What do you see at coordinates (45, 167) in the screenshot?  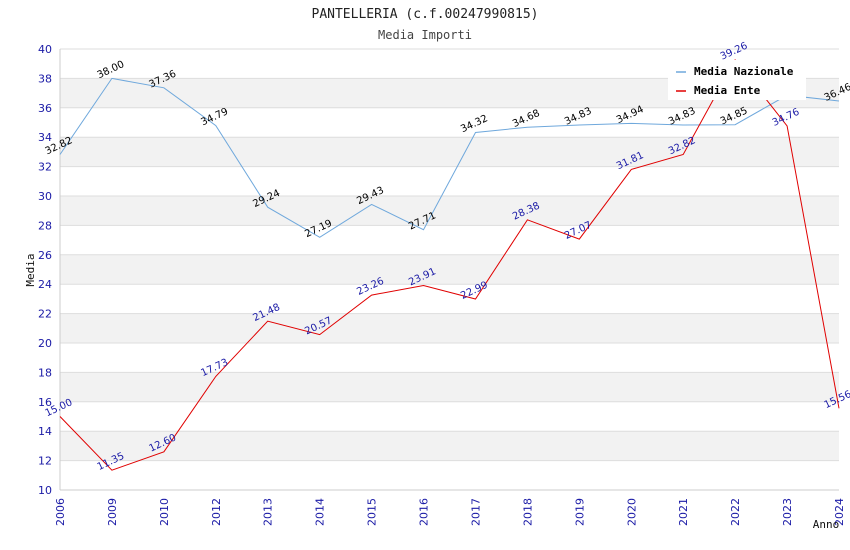 I see `y-tick-label: 32` at bounding box center [45, 167].